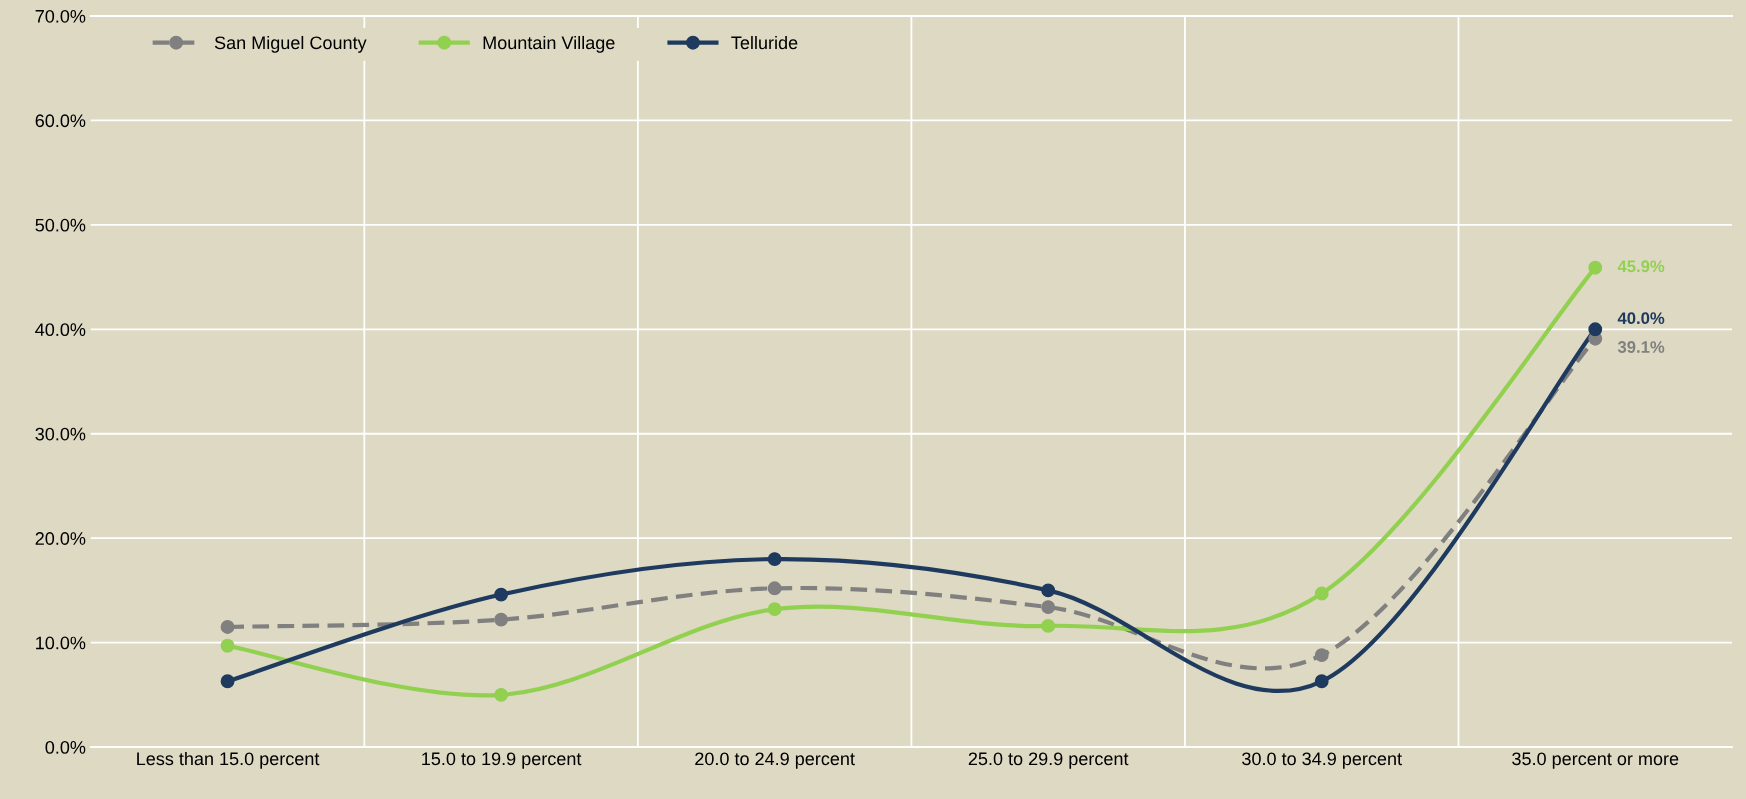 This screenshot has width=1746, height=799. I want to click on y-tick-label: 0.0%, so click(65, 747).